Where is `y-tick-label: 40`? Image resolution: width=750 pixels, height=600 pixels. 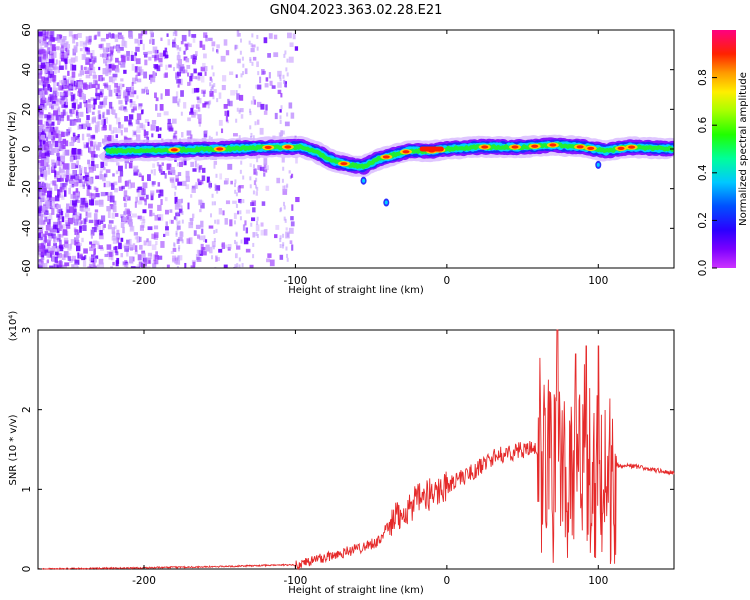 y-tick-label: 40 is located at coordinates (27, 69).